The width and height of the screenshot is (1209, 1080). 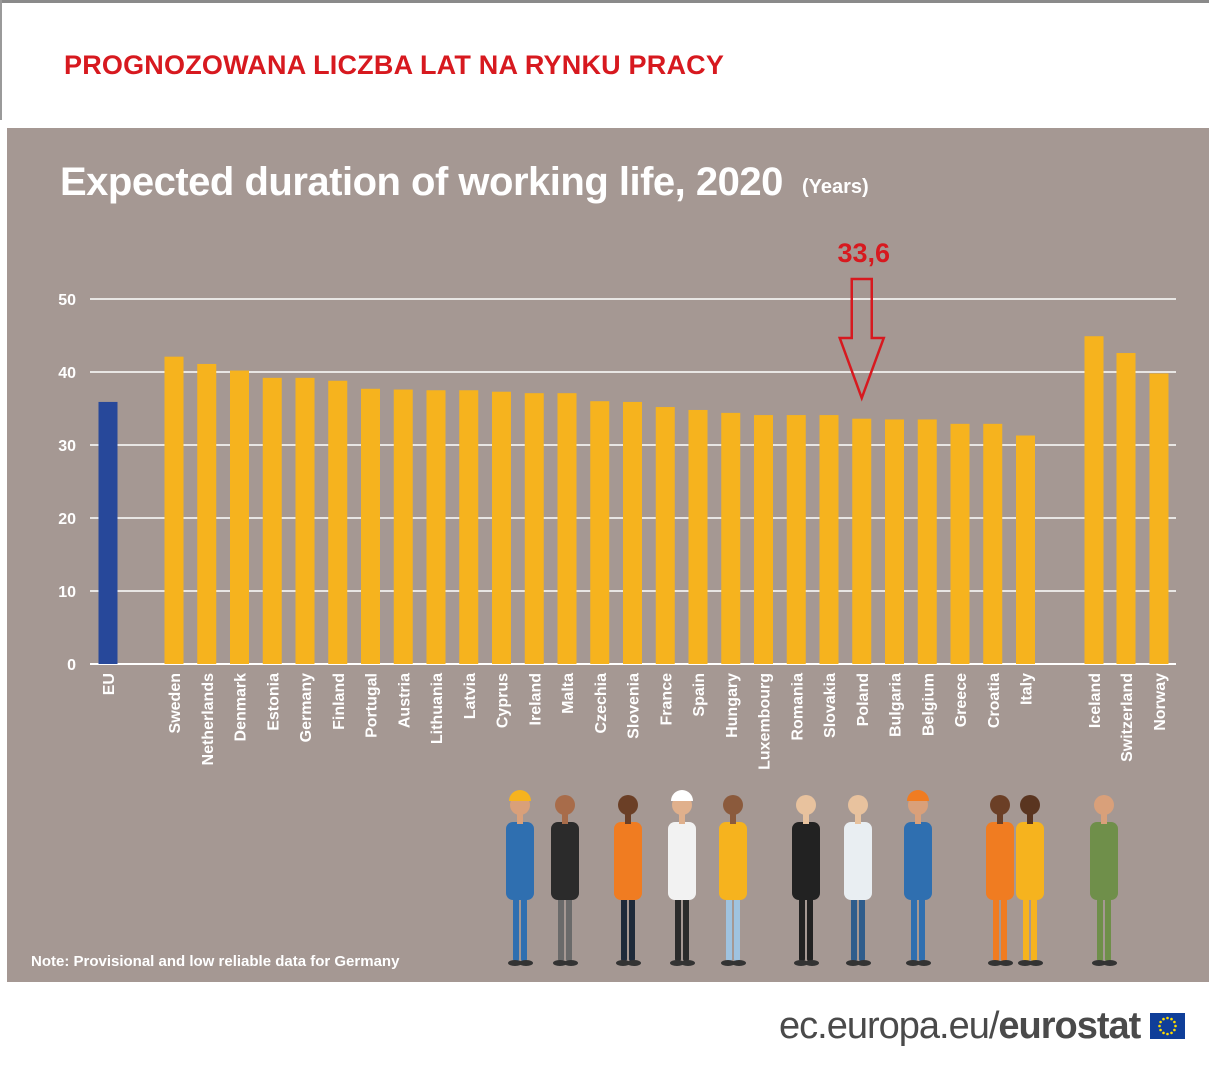 What do you see at coordinates (520, 878) in the screenshot?
I see `worker-mechanic-icon` at bounding box center [520, 878].